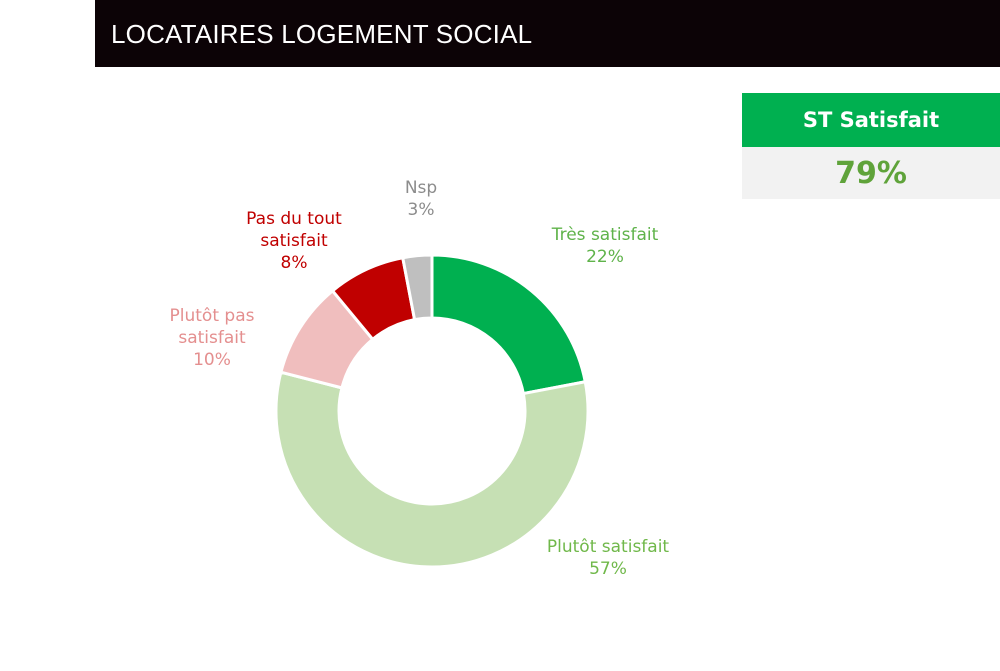  I want to click on page-title: LOCATAIRES LOGEMENT SOCIAL, so click(322, 34).